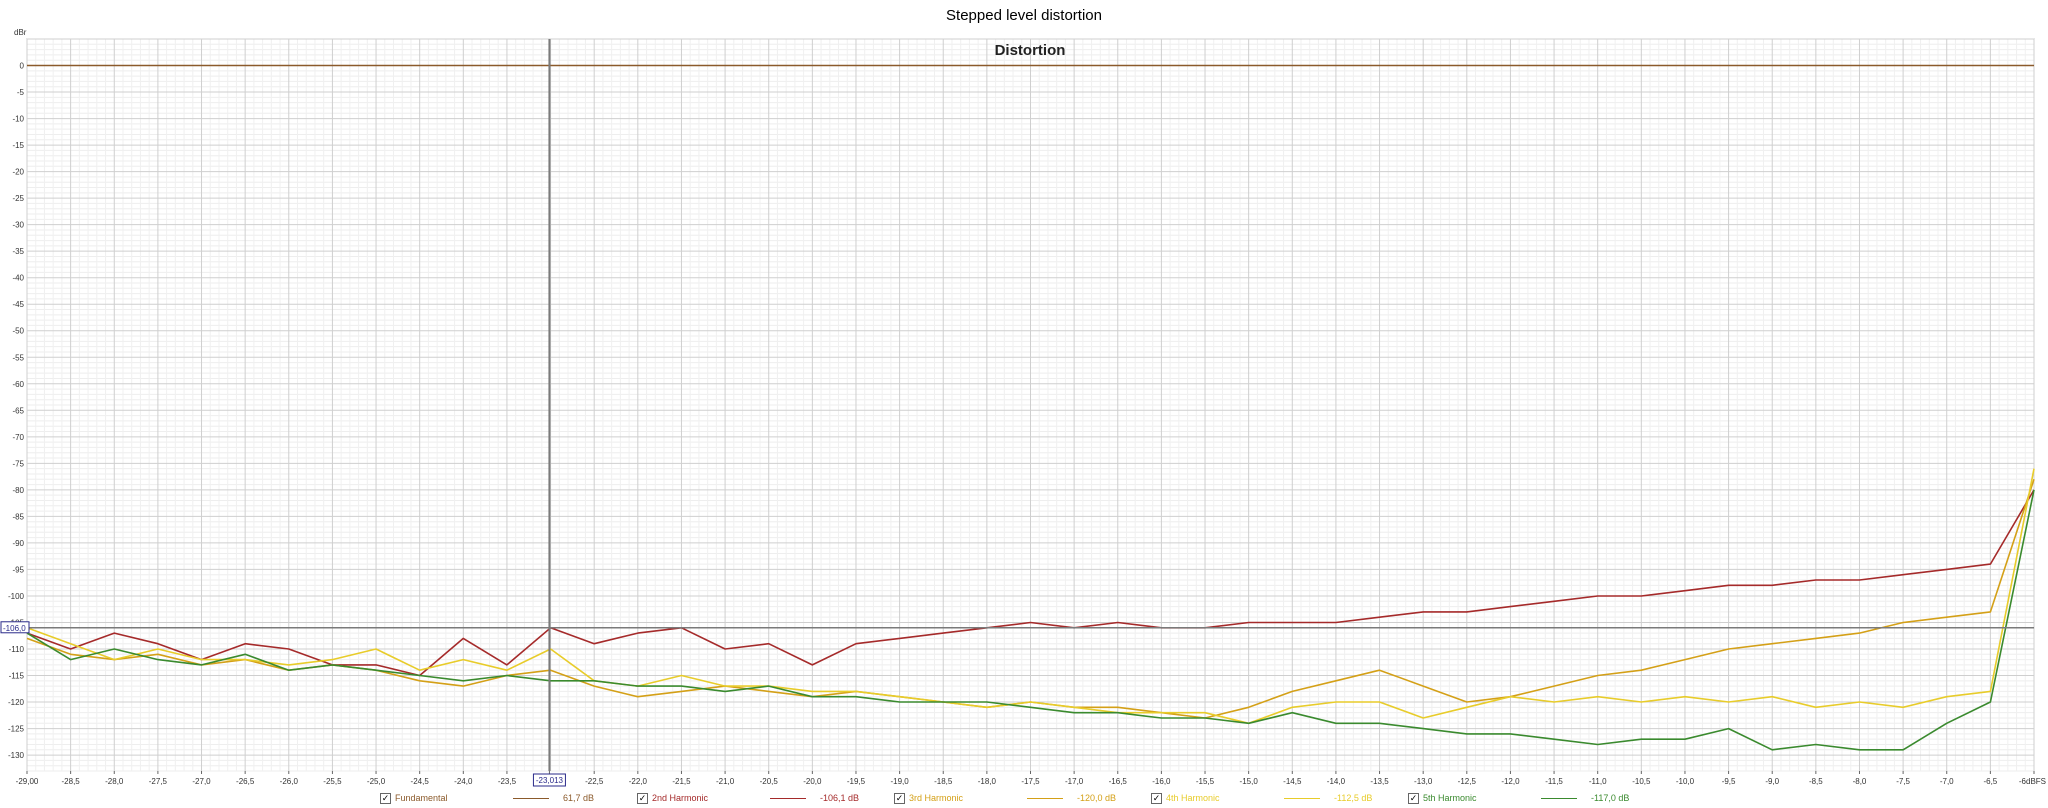  I want to click on y-tick-label: -10, so click(18, 119).